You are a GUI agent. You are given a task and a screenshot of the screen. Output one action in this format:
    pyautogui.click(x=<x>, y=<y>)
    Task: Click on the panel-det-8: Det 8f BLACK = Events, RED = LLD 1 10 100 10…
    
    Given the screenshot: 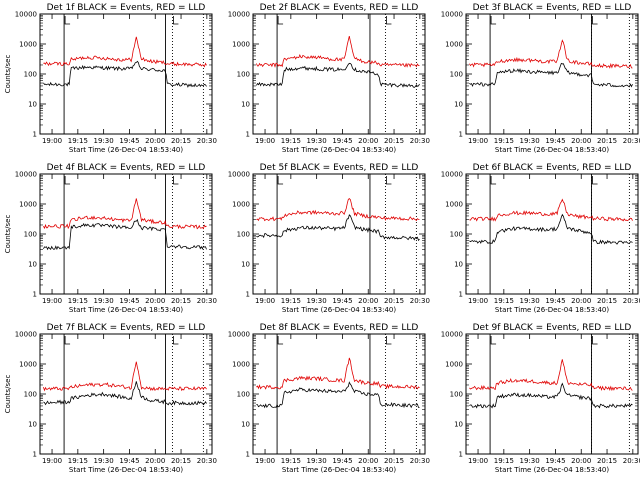 What is the action you would take?
    pyautogui.click(x=329, y=398)
    